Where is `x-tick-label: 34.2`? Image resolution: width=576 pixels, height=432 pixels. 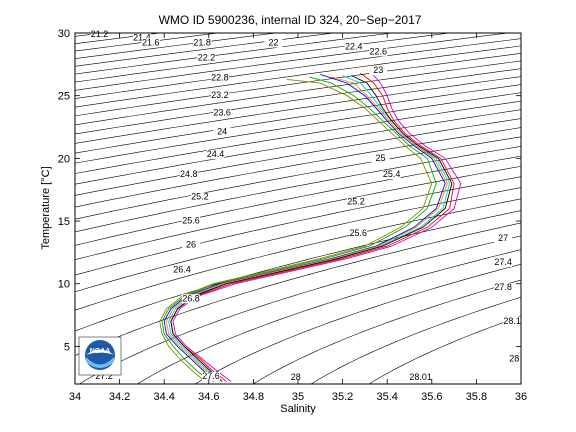 x-tick-label: 34.2 is located at coordinates (119, 397).